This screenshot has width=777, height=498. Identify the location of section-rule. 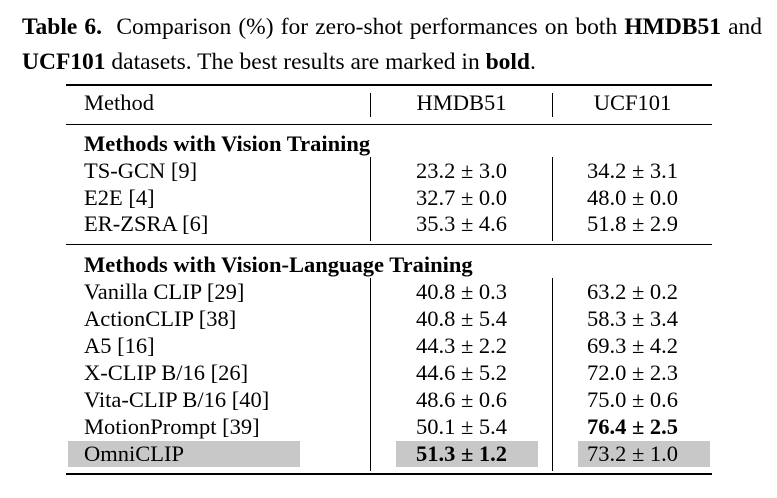
(389, 244).